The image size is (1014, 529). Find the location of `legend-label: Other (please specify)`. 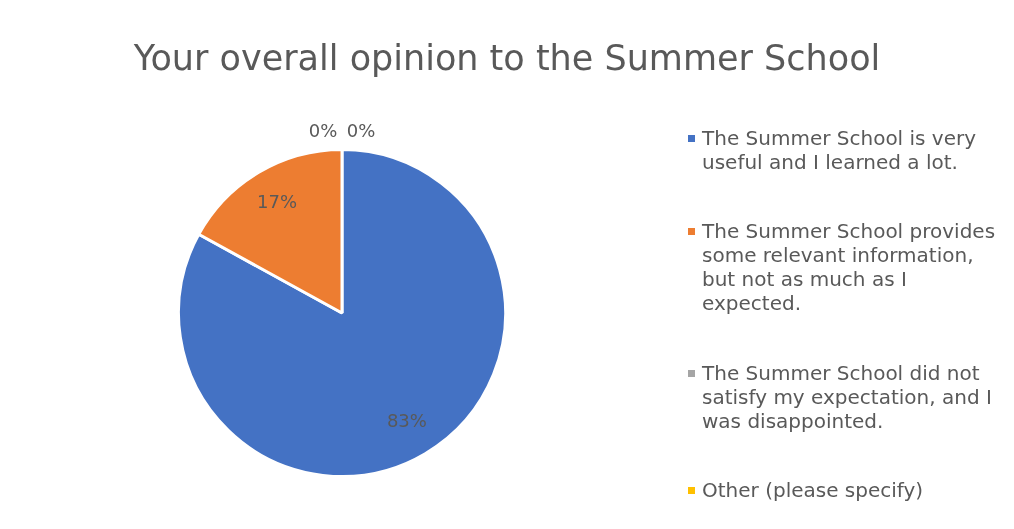

legend-label: Other (please specify) is located at coordinates (813, 489).